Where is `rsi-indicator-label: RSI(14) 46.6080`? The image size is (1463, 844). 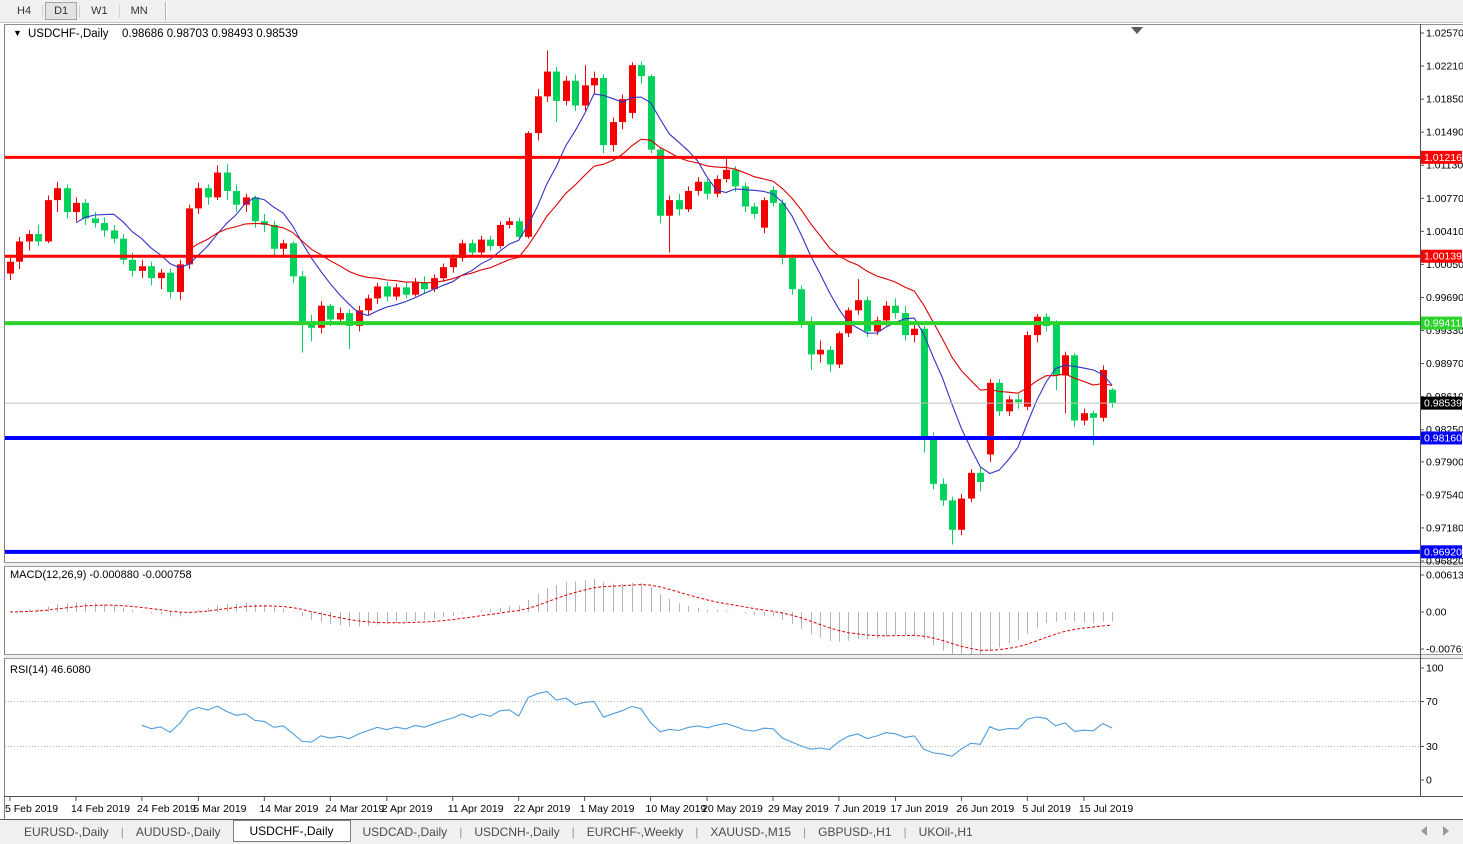
rsi-indicator-label: RSI(14) 46.6080 is located at coordinates (50, 670).